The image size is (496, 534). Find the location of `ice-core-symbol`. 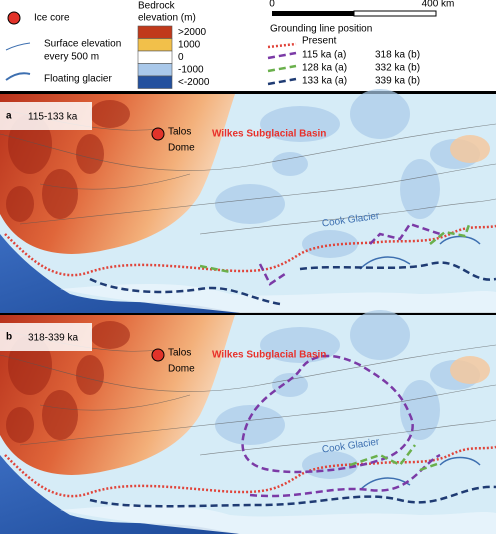

ice-core-symbol is located at coordinates (14, 18).